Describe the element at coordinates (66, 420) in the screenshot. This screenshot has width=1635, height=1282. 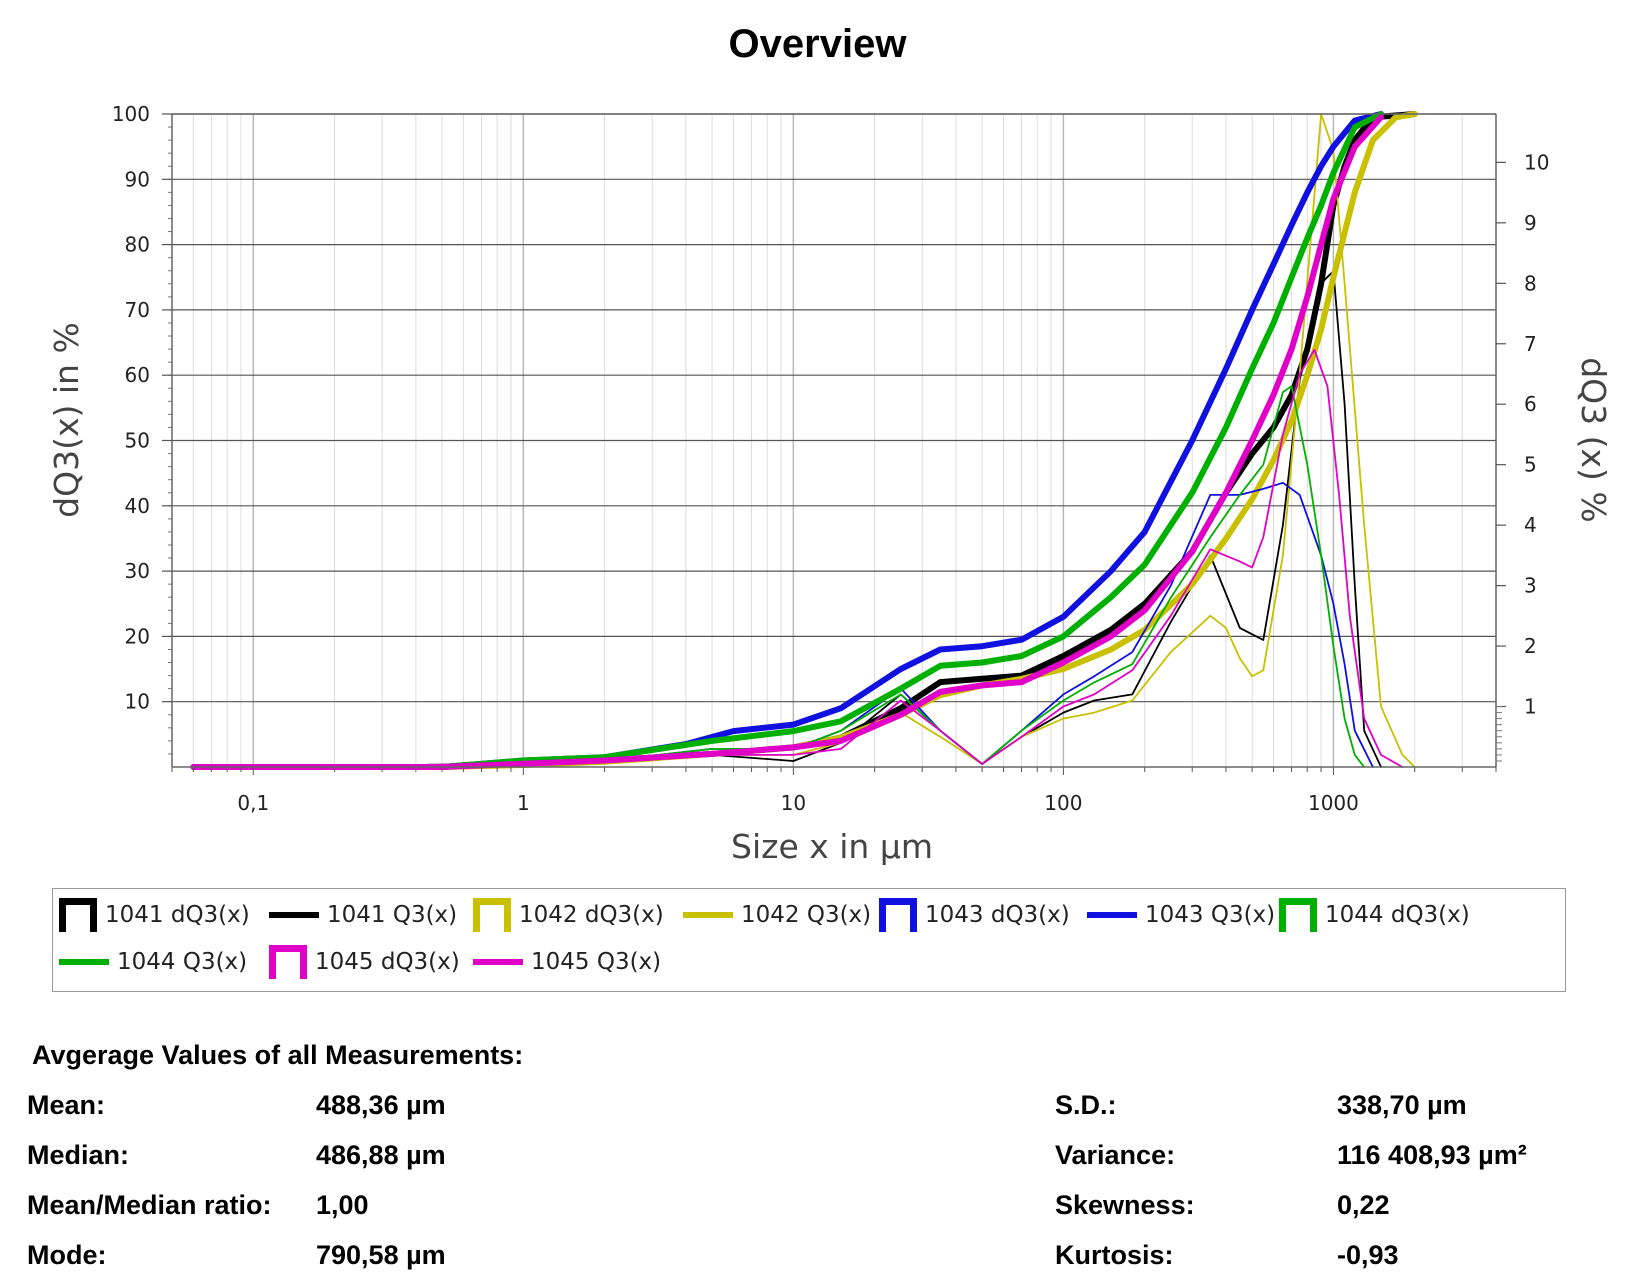
I see `y-axis-title: dQ3(x) in %` at that location.